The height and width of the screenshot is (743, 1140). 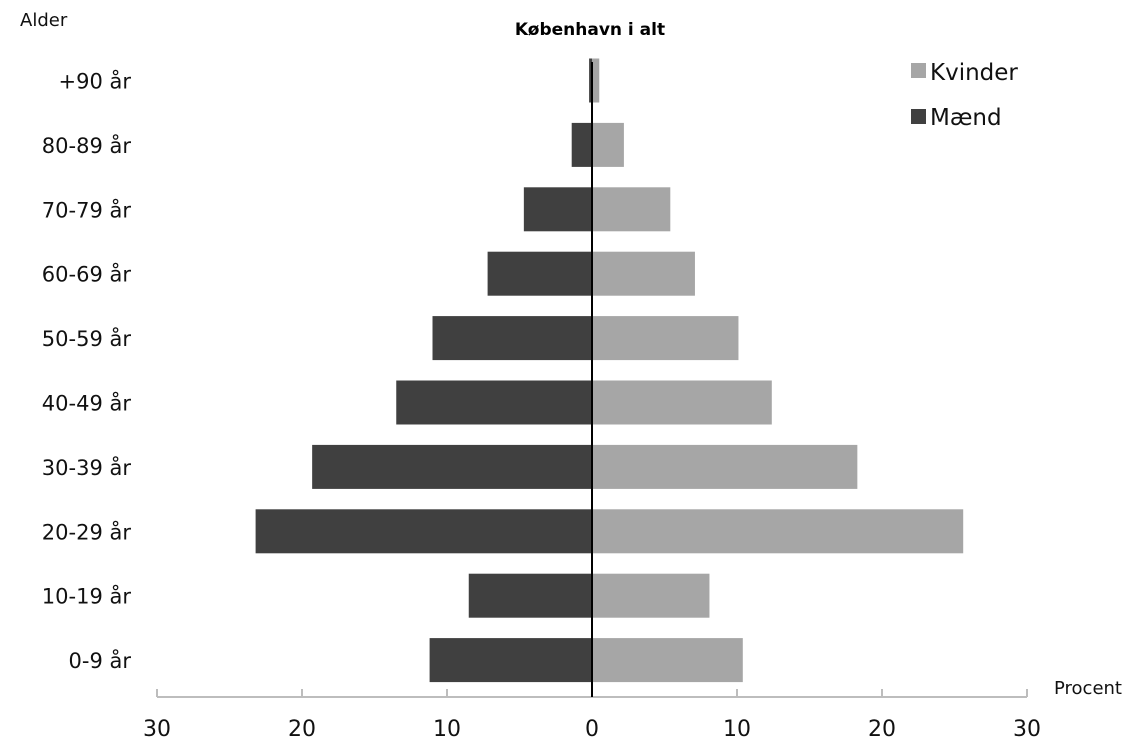 What do you see at coordinates (651, 595) in the screenshot?
I see `bar-kvinder-10-19-r` at bounding box center [651, 595].